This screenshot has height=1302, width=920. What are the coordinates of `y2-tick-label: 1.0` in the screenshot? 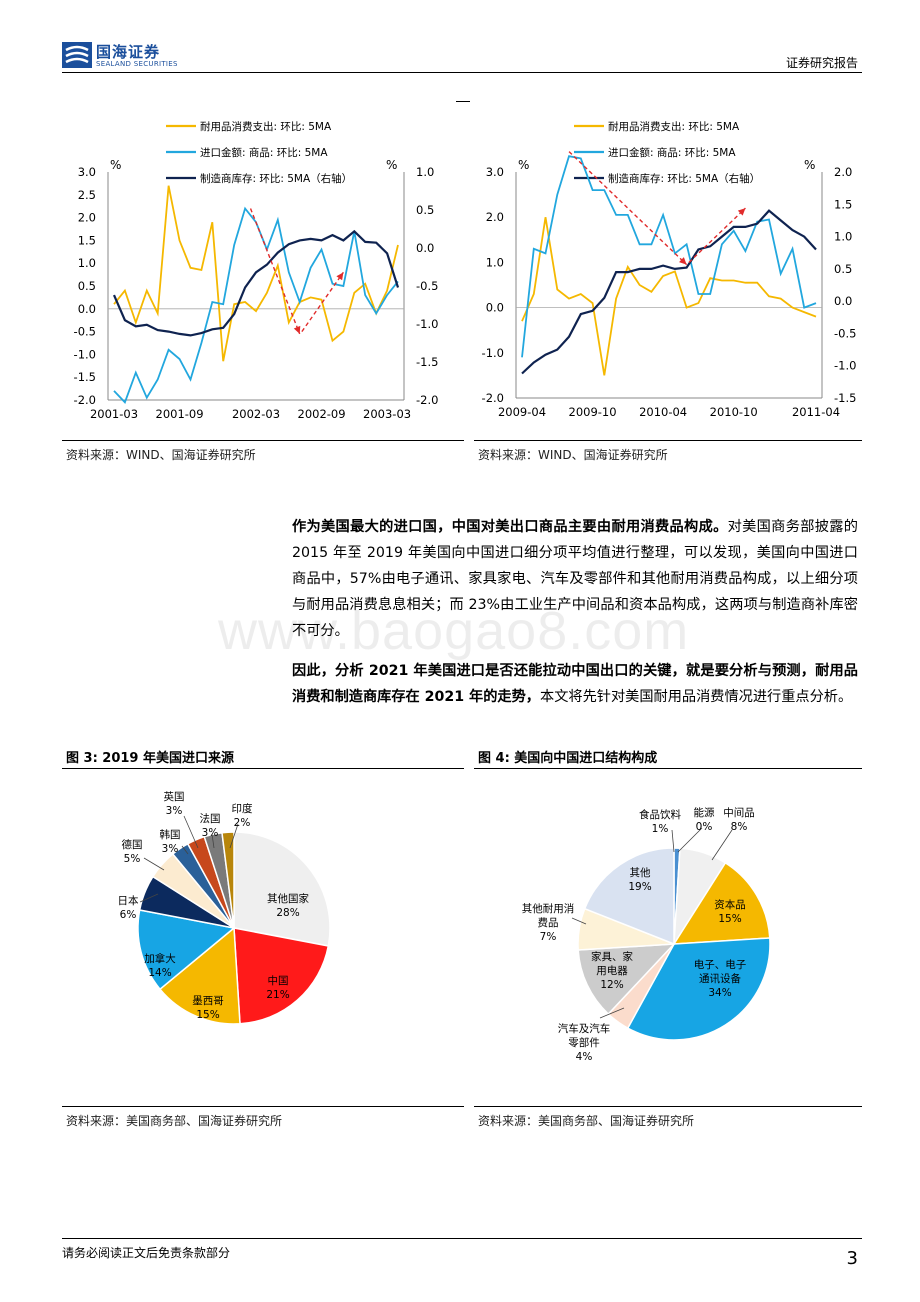 It's located at (843, 237).